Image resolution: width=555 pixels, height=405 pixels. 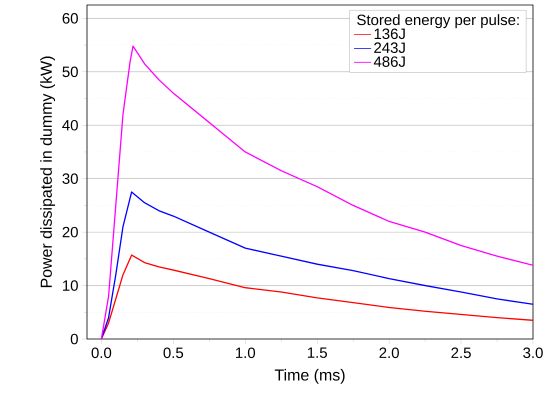 What do you see at coordinates (389, 61) in the screenshot?
I see `legend-label: 486J` at bounding box center [389, 61].